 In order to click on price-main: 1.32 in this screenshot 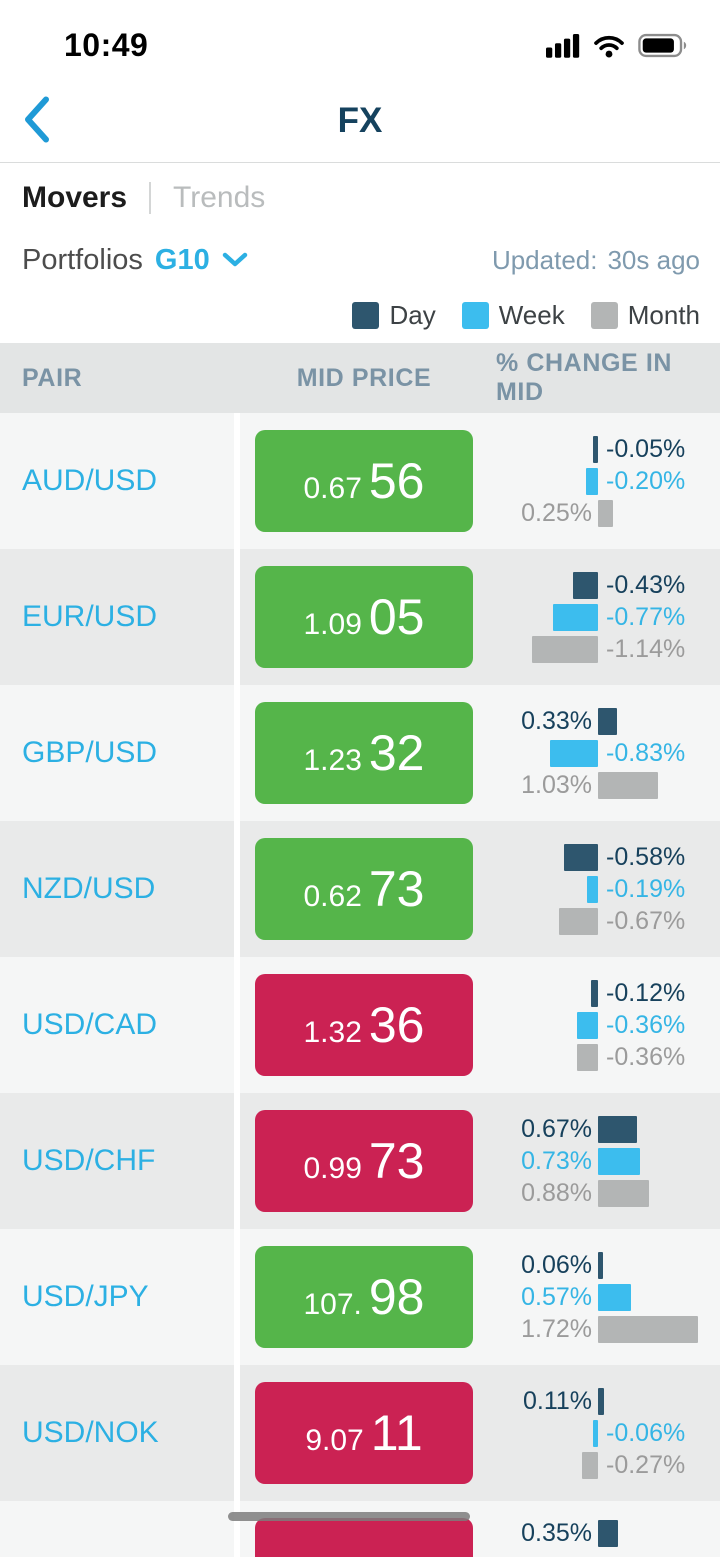, I will do `click(332, 1032)`.